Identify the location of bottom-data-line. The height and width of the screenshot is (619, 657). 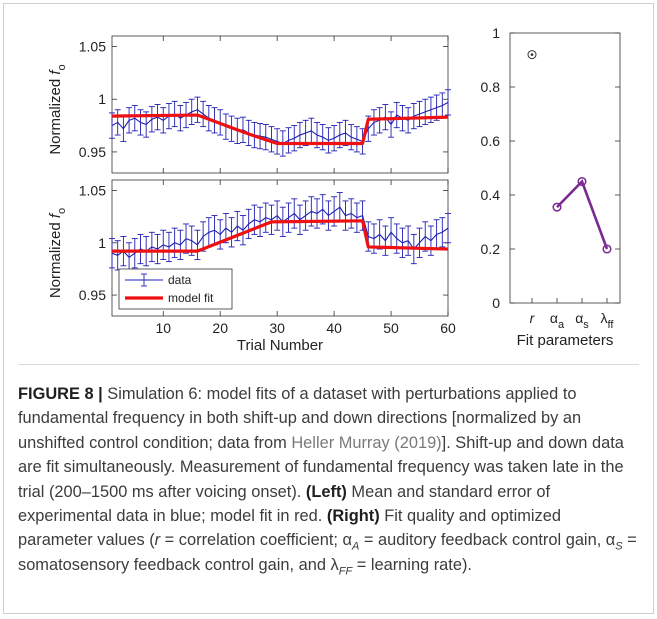
(280, 232).